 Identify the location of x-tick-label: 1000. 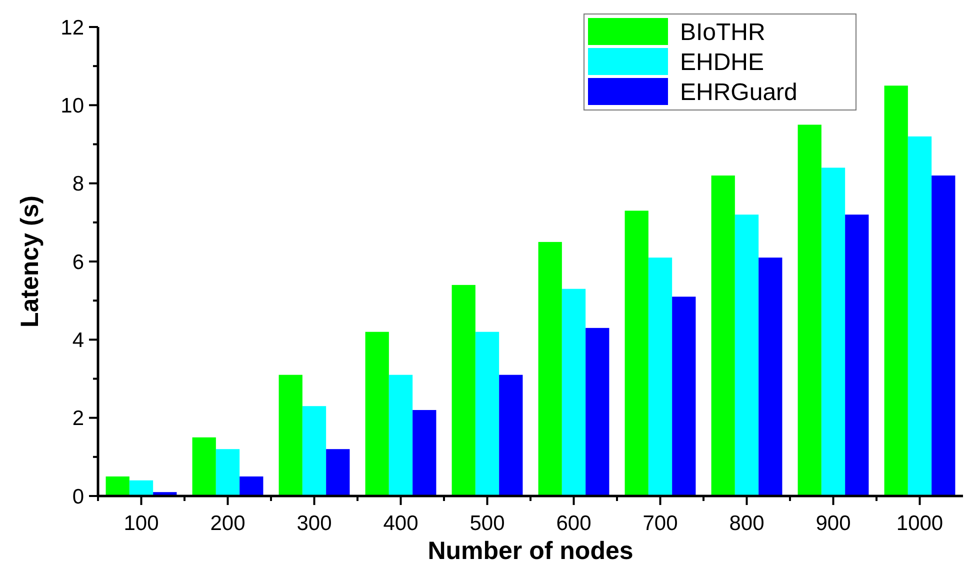
(920, 523).